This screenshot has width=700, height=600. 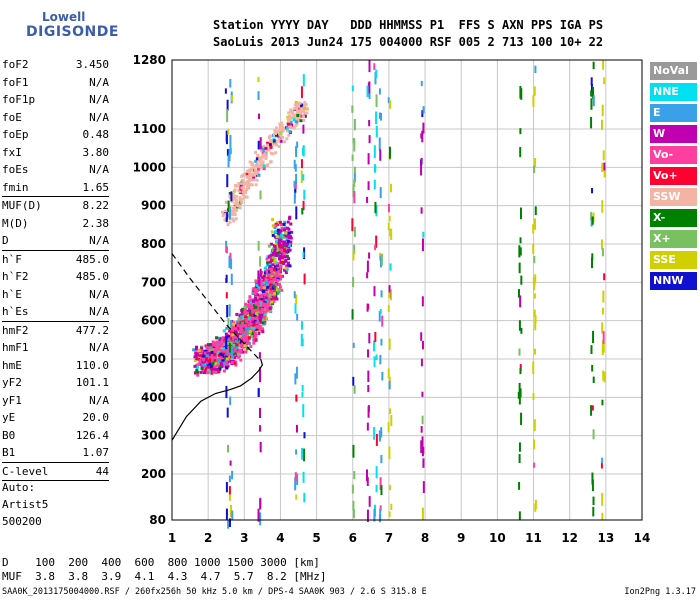 What do you see at coordinates (64, 17) in the screenshot?
I see `logo-text-lowell: Lowell` at bounding box center [64, 17].